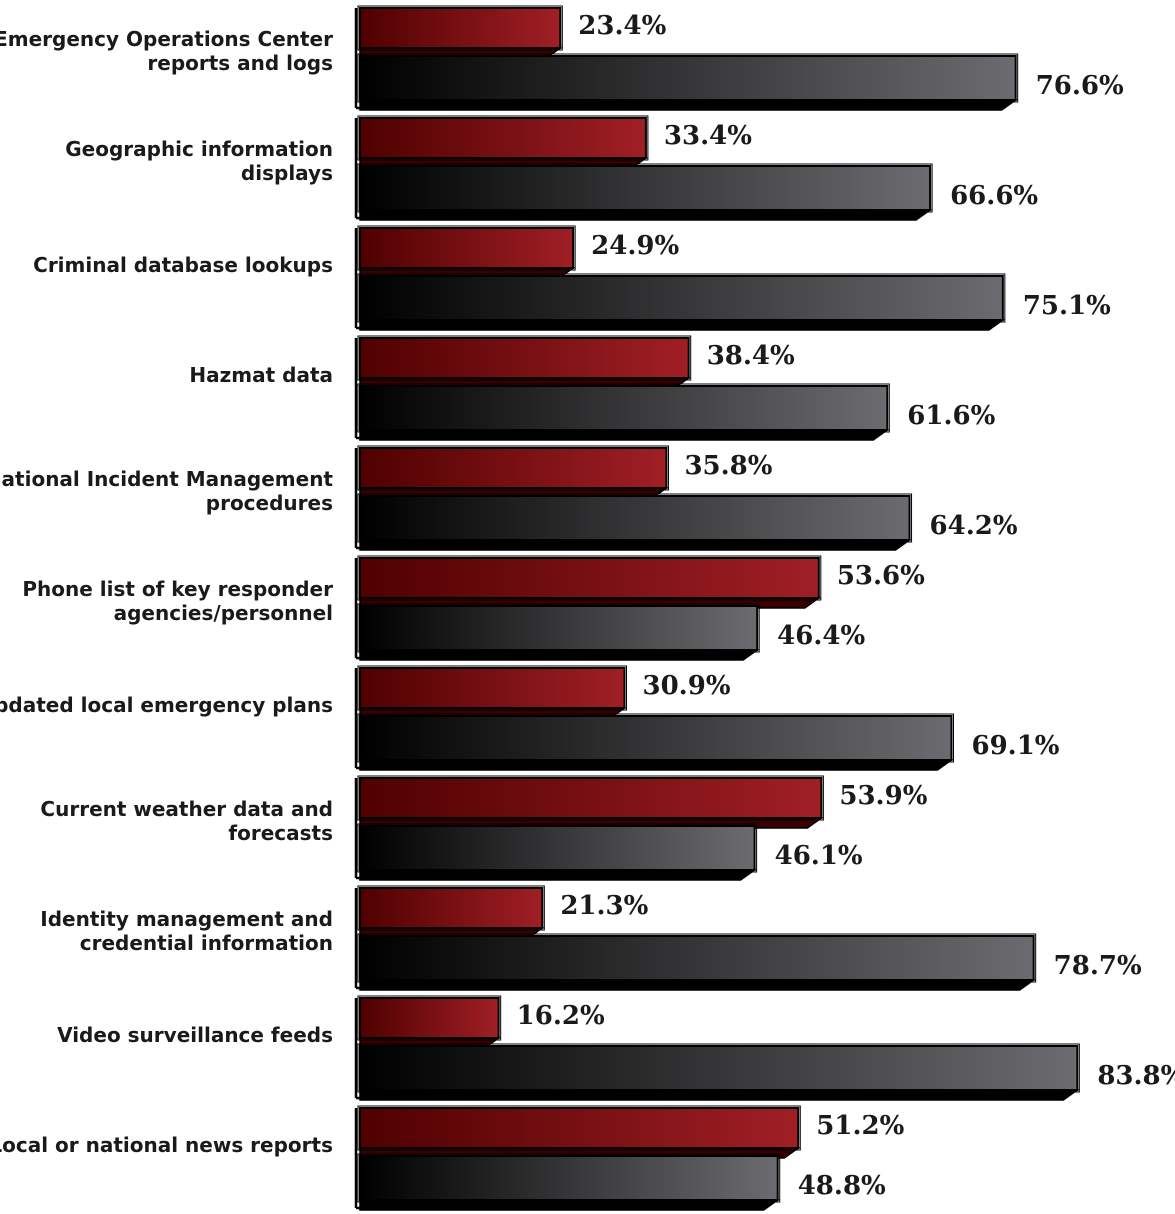  What do you see at coordinates (974, 526) in the screenshot?
I see `gray-value-label: 64.2%` at bounding box center [974, 526].